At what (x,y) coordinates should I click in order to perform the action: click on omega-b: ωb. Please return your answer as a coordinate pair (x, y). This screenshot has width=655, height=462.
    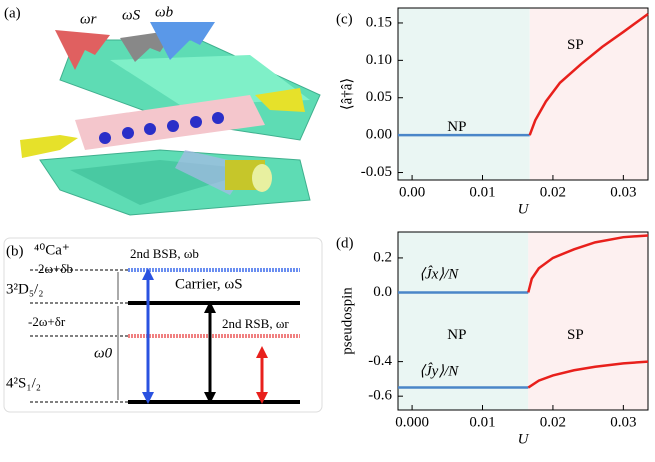
    Looking at the image, I should click on (164, 12).